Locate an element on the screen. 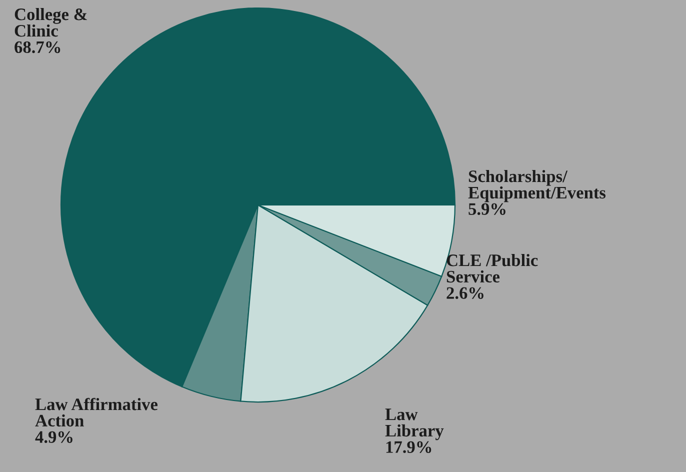 The width and height of the screenshot is (686, 472). slice-label: Law Library is located at coordinates (414, 424).